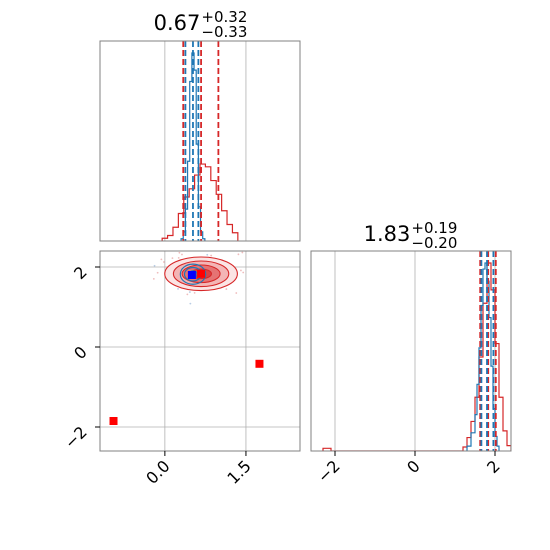 This screenshot has height=550, width=550. I want to click on marginal-param1-frame, so click(200, 141).